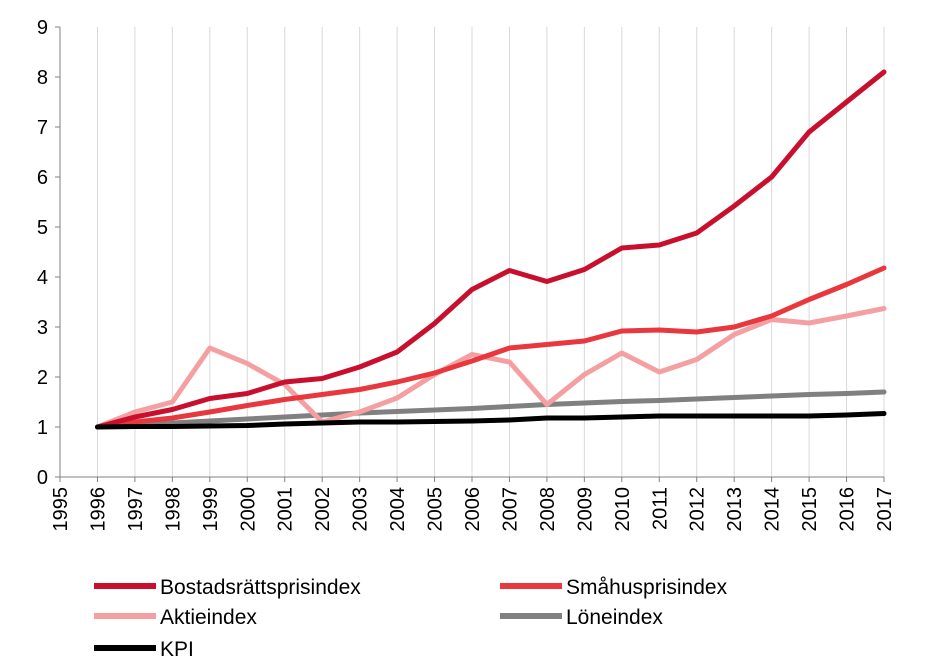 The width and height of the screenshot is (938, 667). I want to click on x-tick-label: 1997, so click(136, 509).